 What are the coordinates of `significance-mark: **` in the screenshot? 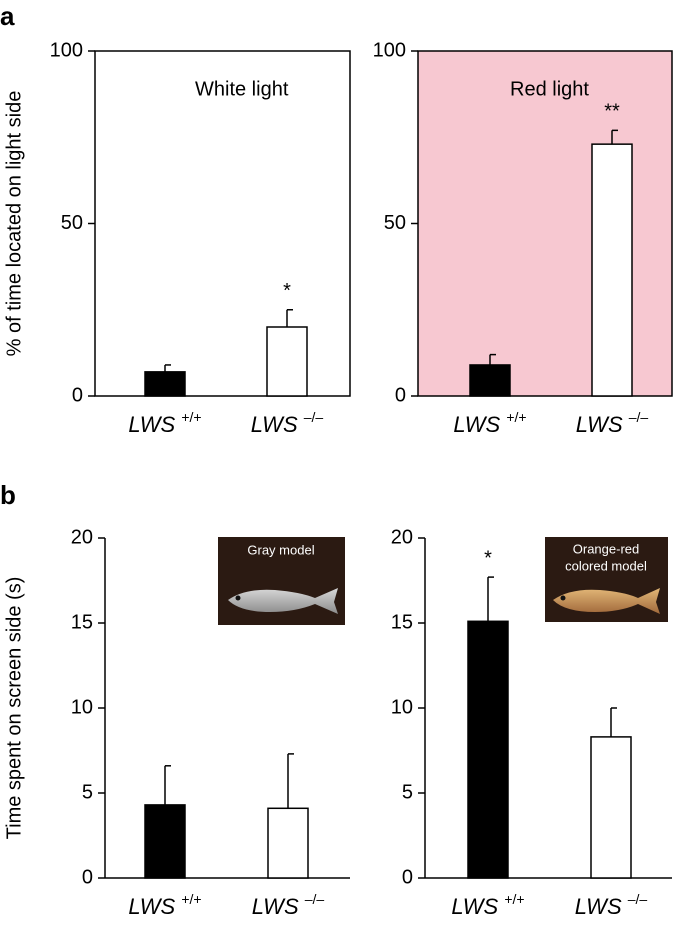 It's located at (612, 112).